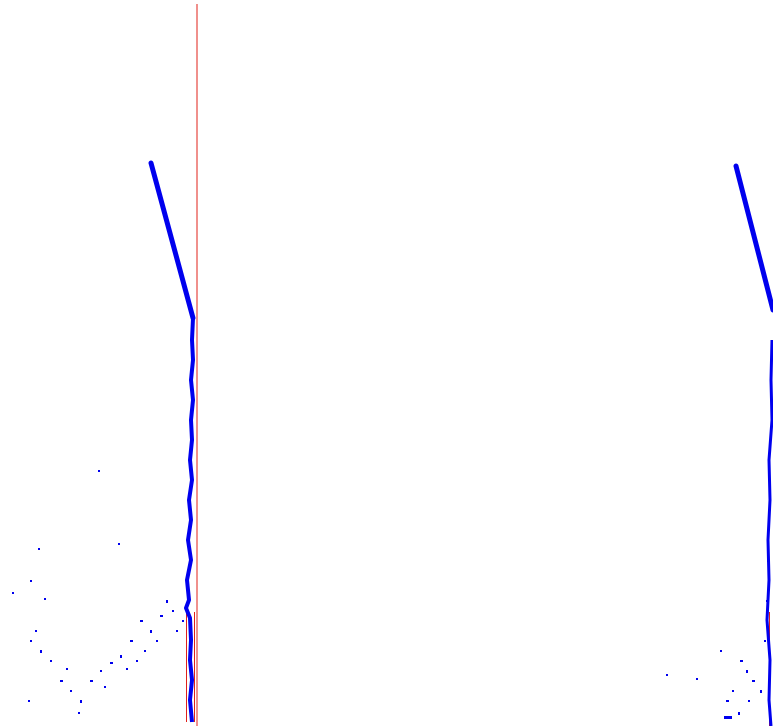 This screenshot has height=726, width=773. What do you see at coordinates (98, 592) in the screenshot?
I see `scatter-specks` at bounding box center [98, 592].